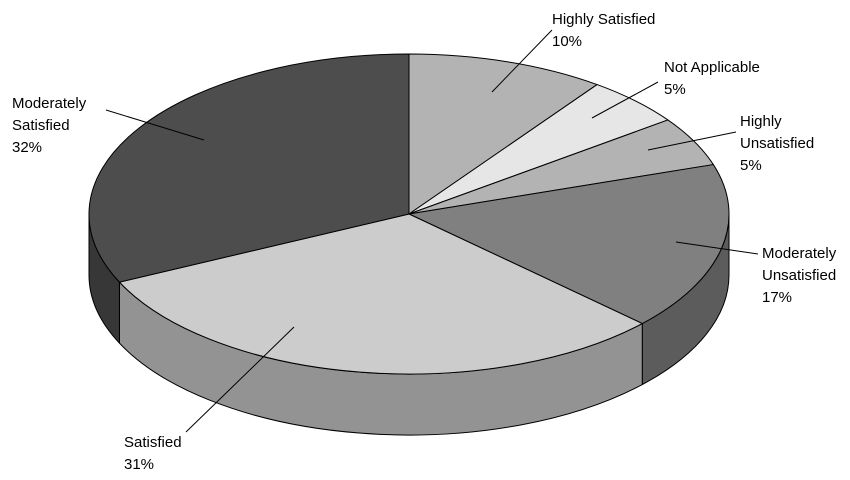 The image size is (850, 480). I want to click on slice-percent: 31%, so click(139, 464).